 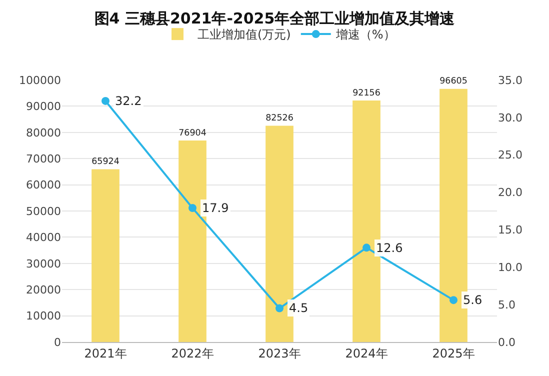 I want to click on y-tick-label: 60000, so click(x=43, y=185).